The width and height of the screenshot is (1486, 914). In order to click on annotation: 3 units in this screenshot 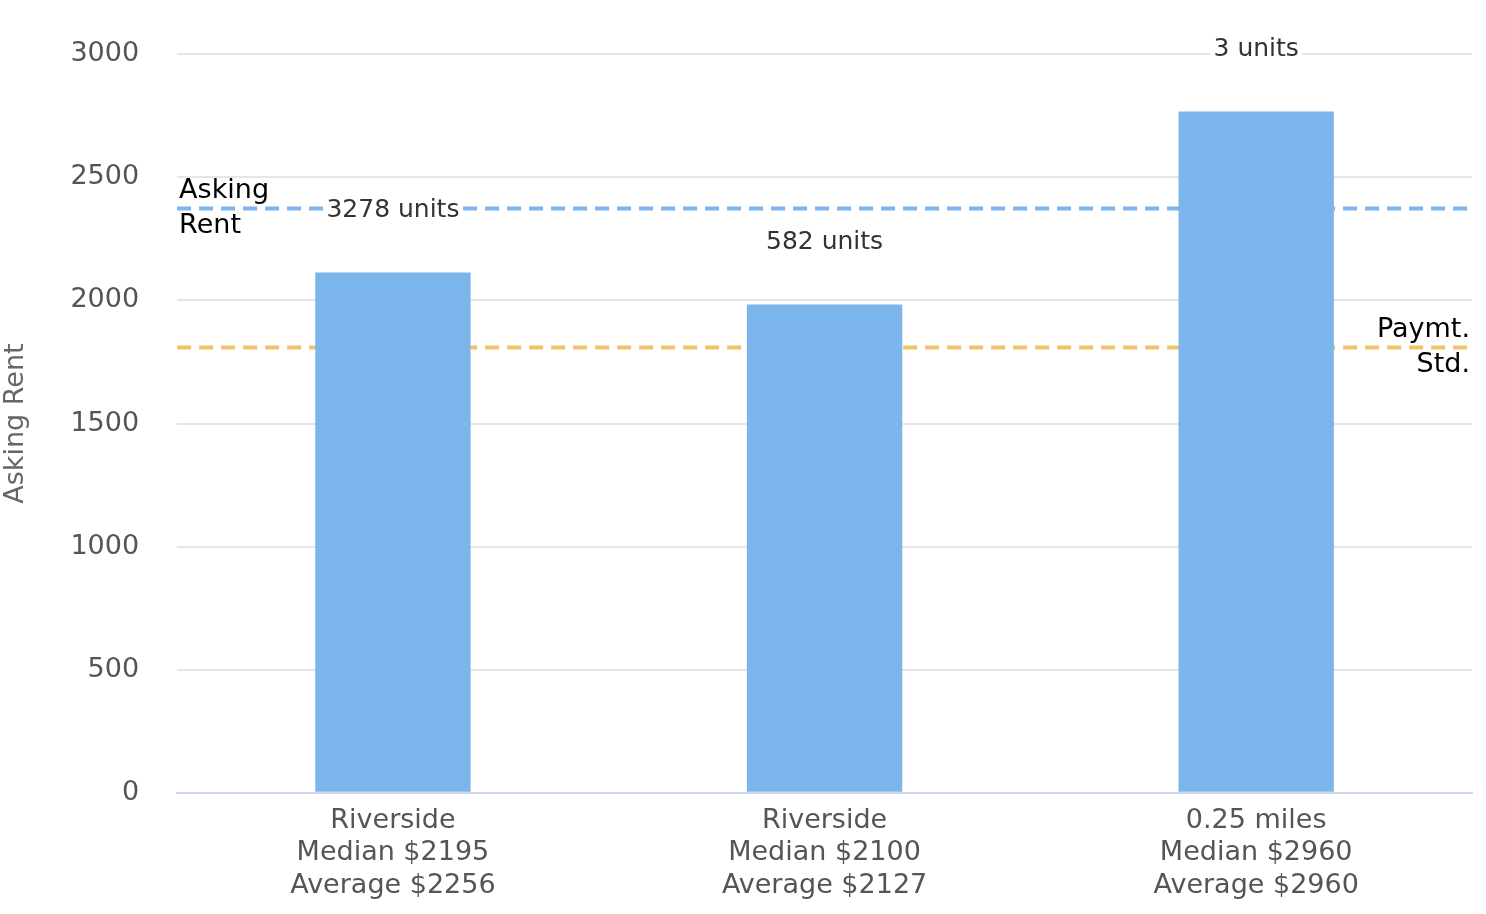, I will do `click(1256, 47)`.